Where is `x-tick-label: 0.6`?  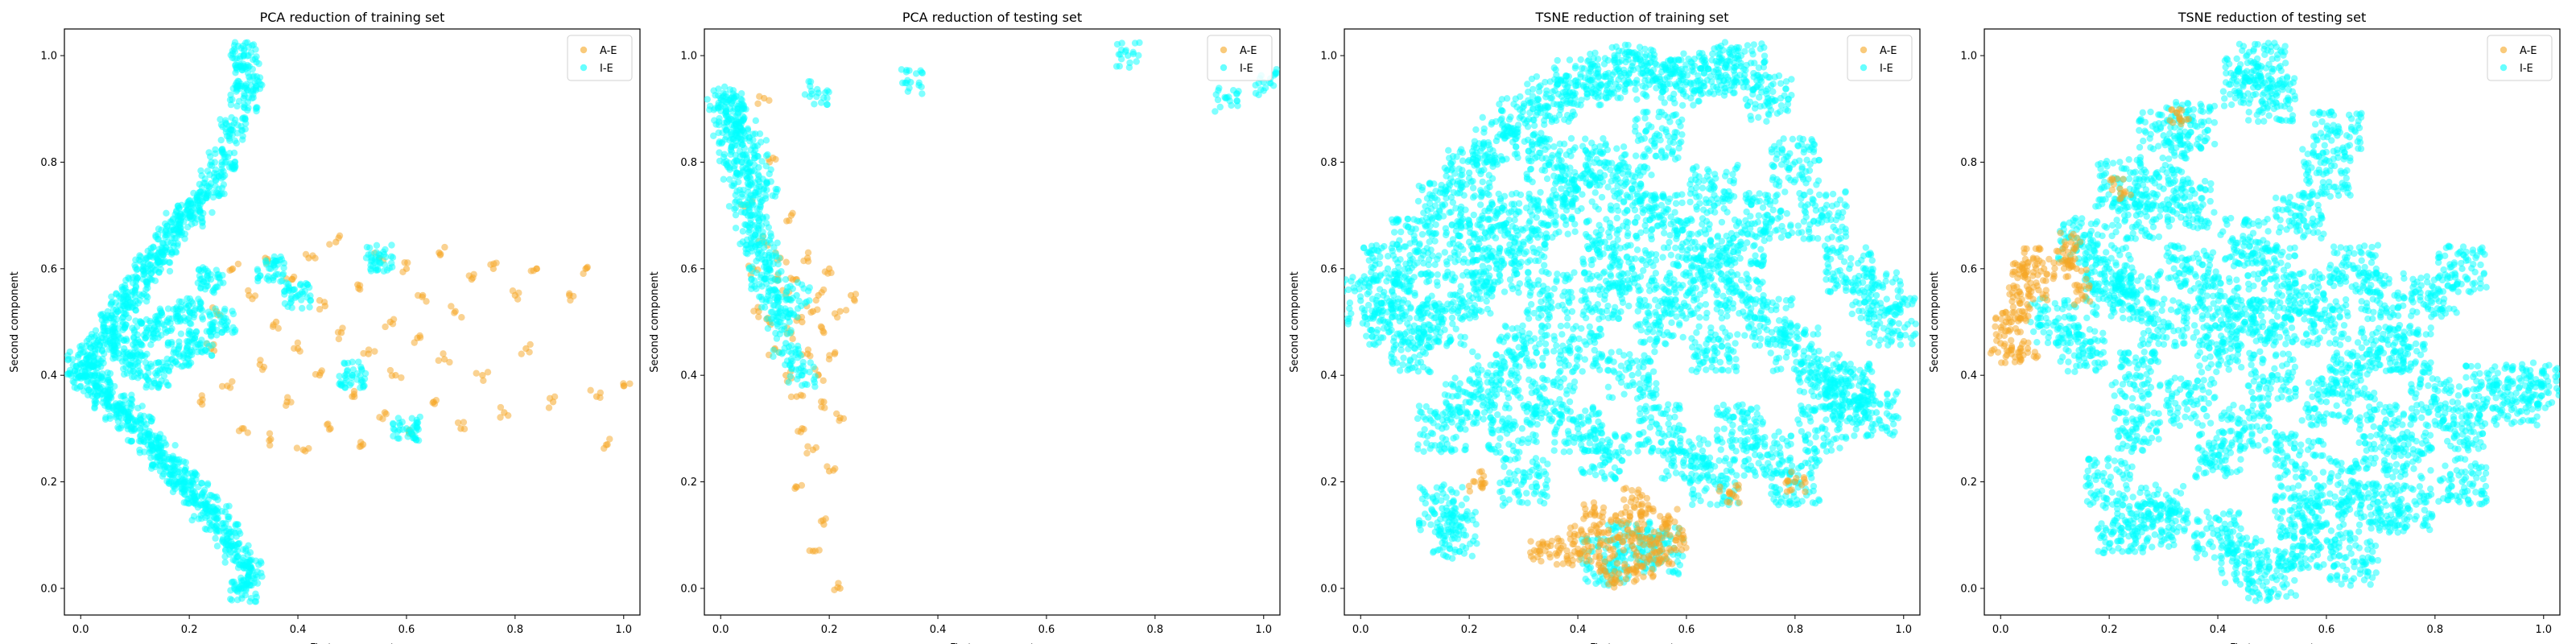 x-tick-label: 0.6 is located at coordinates (1687, 630).